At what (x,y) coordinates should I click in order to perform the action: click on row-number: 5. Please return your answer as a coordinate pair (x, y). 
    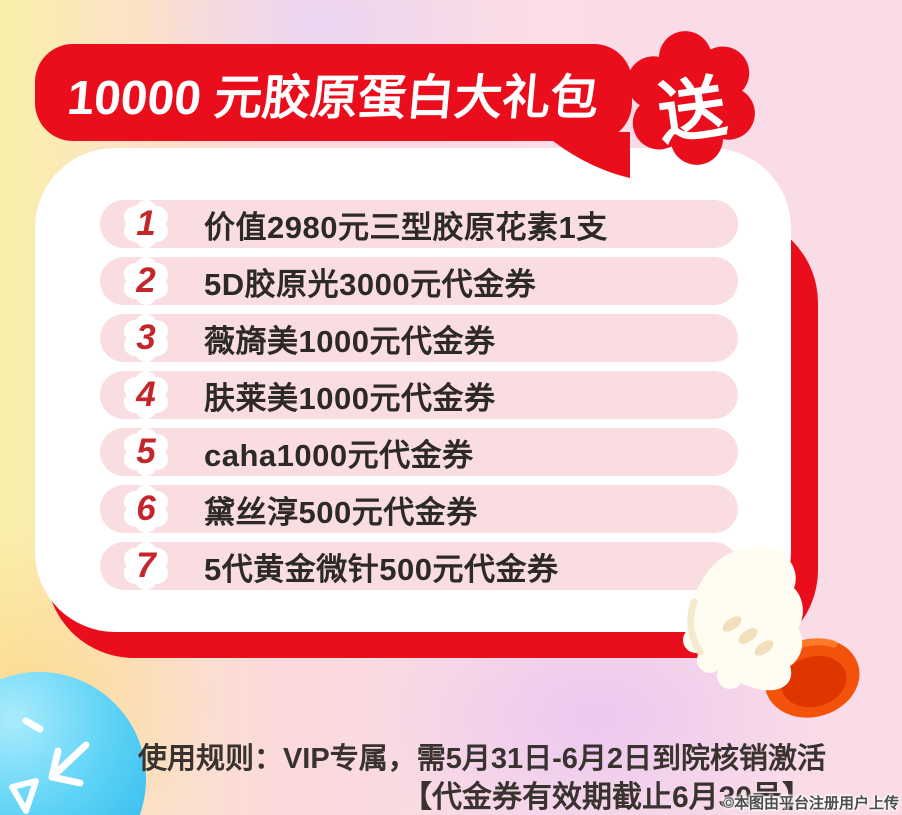
    Looking at the image, I should click on (146, 451).